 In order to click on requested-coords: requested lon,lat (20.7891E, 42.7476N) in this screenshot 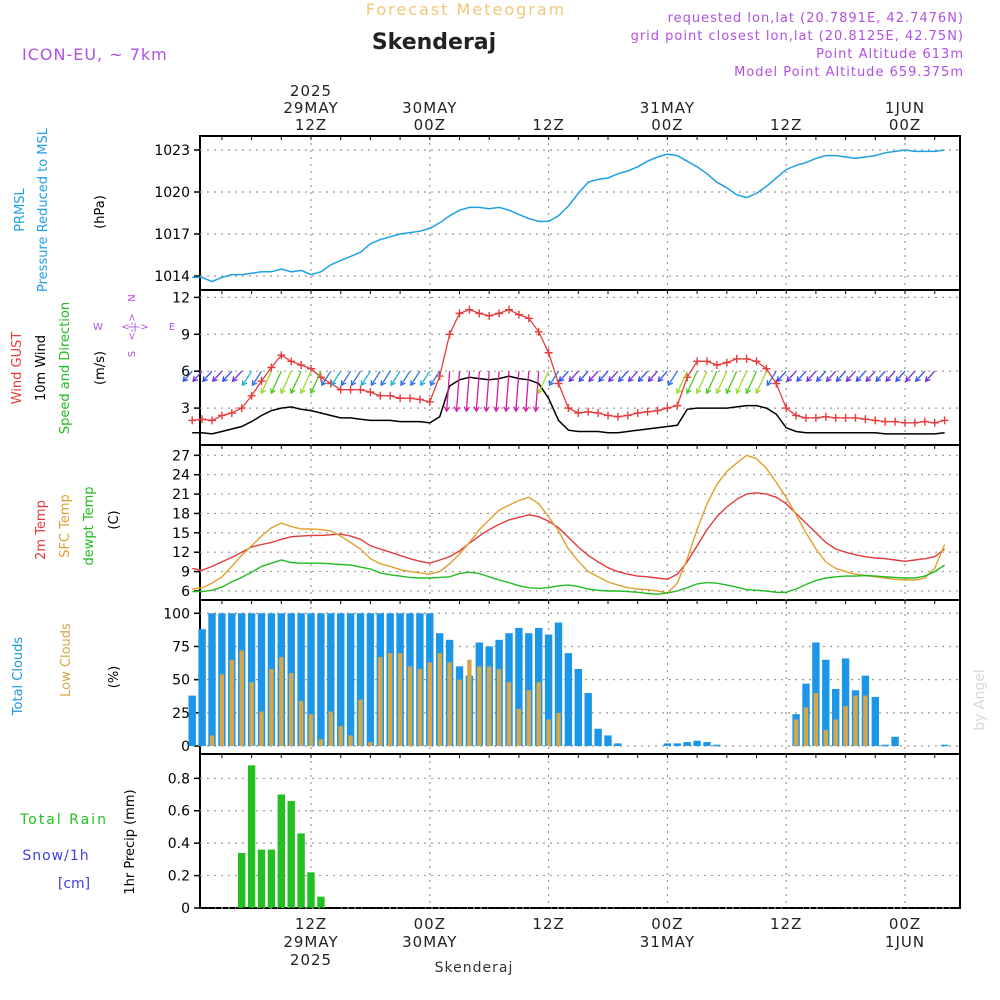, I will do `click(816, 18)`.